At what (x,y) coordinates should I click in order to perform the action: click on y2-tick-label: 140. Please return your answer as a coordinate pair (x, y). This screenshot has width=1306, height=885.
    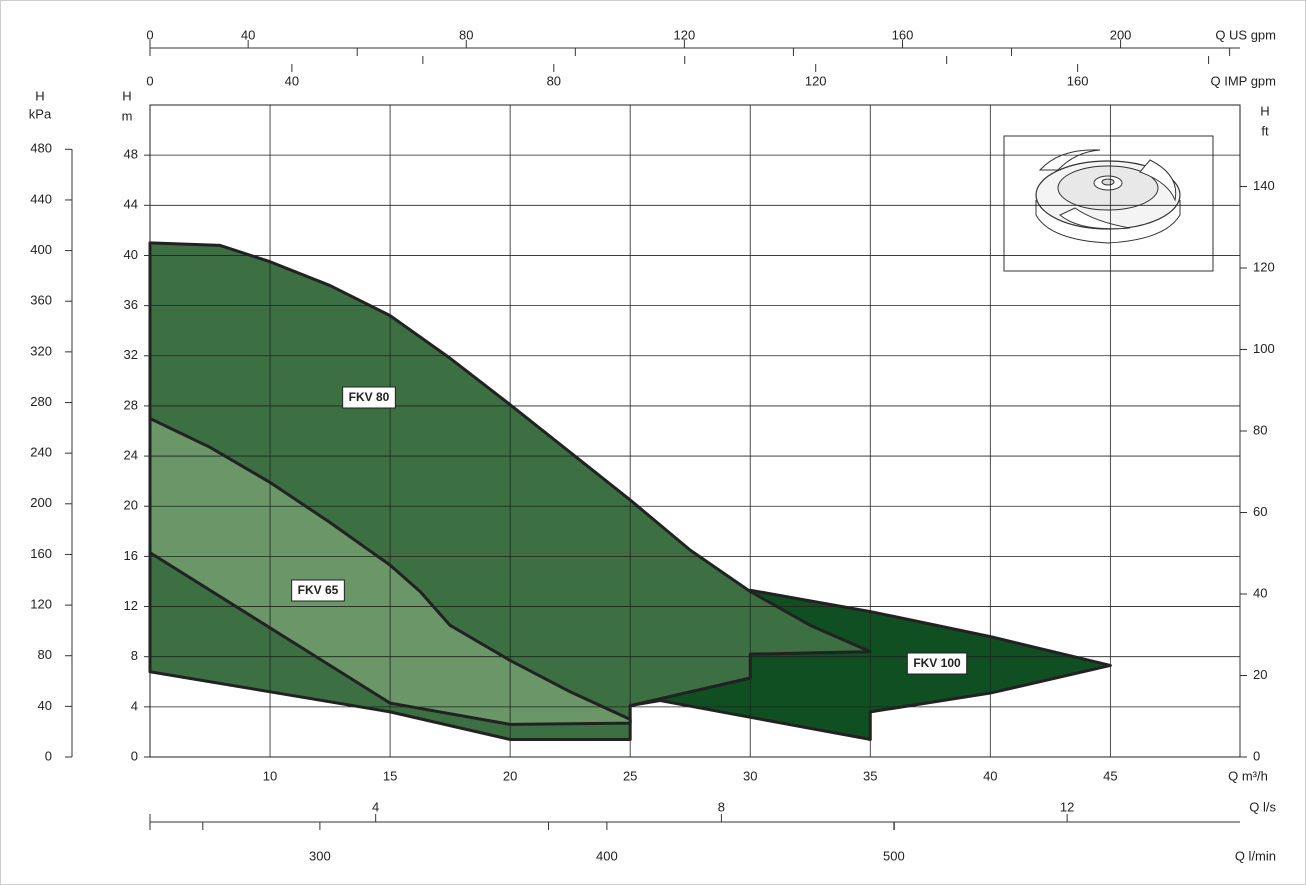
    Looking at the image, I should click on (1264, 185).